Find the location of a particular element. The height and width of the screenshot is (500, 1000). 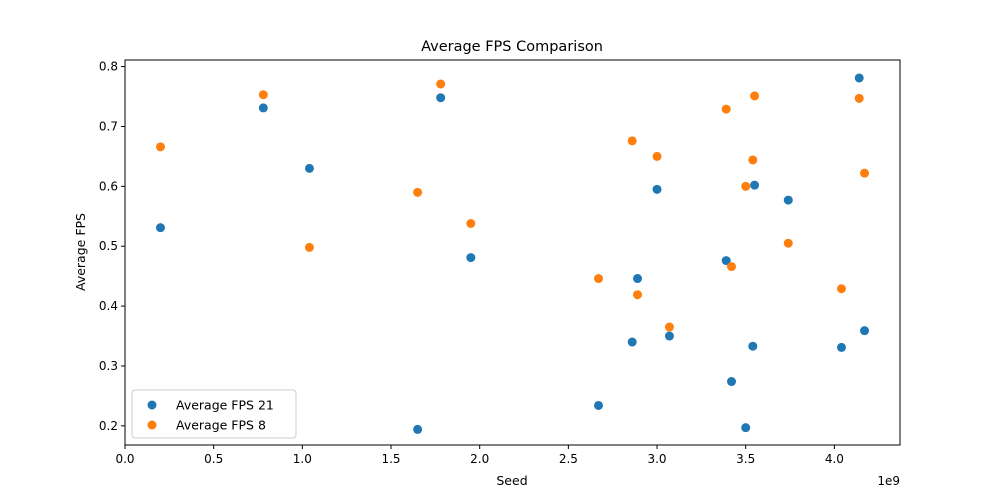

legend-label: Average FPS 8 is located at coordinates (221, 425).